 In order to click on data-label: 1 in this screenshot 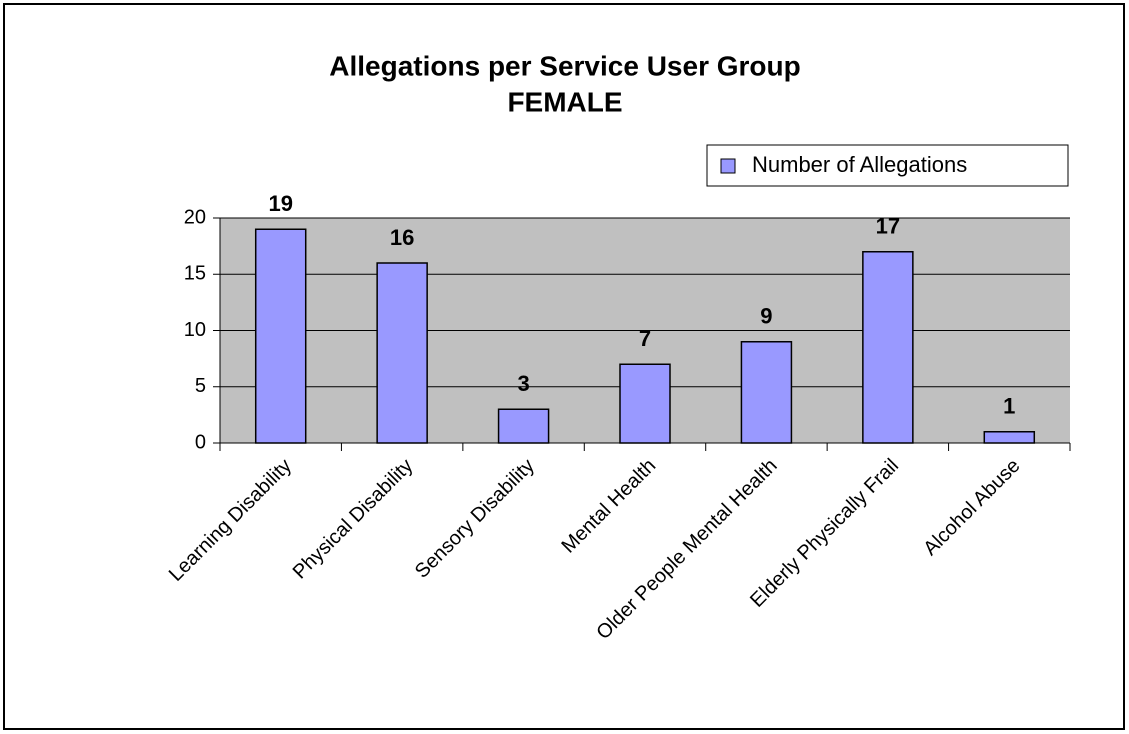, I will do `click(1009, 406)`.